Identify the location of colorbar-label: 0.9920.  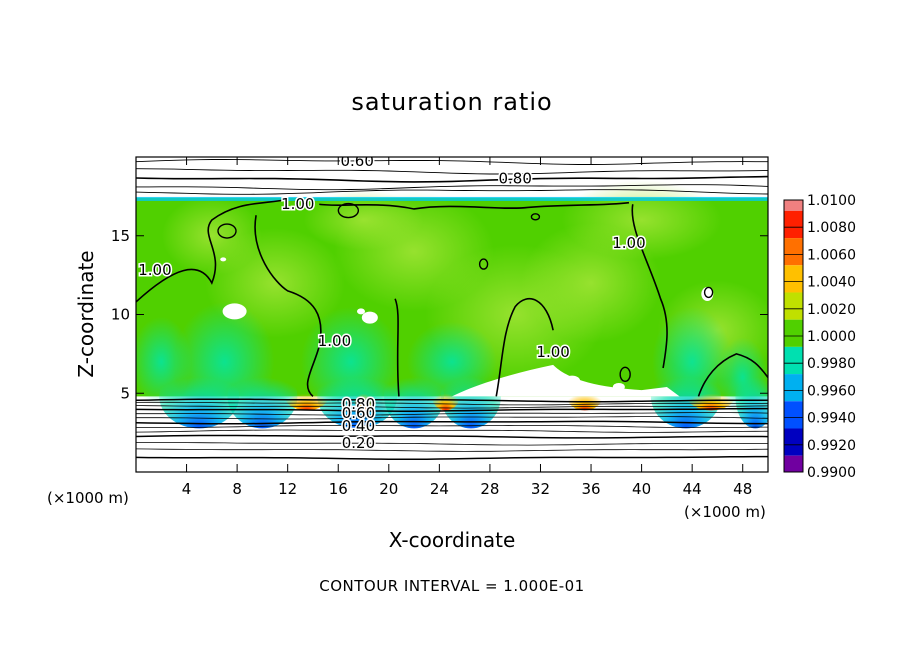
(831, 446).